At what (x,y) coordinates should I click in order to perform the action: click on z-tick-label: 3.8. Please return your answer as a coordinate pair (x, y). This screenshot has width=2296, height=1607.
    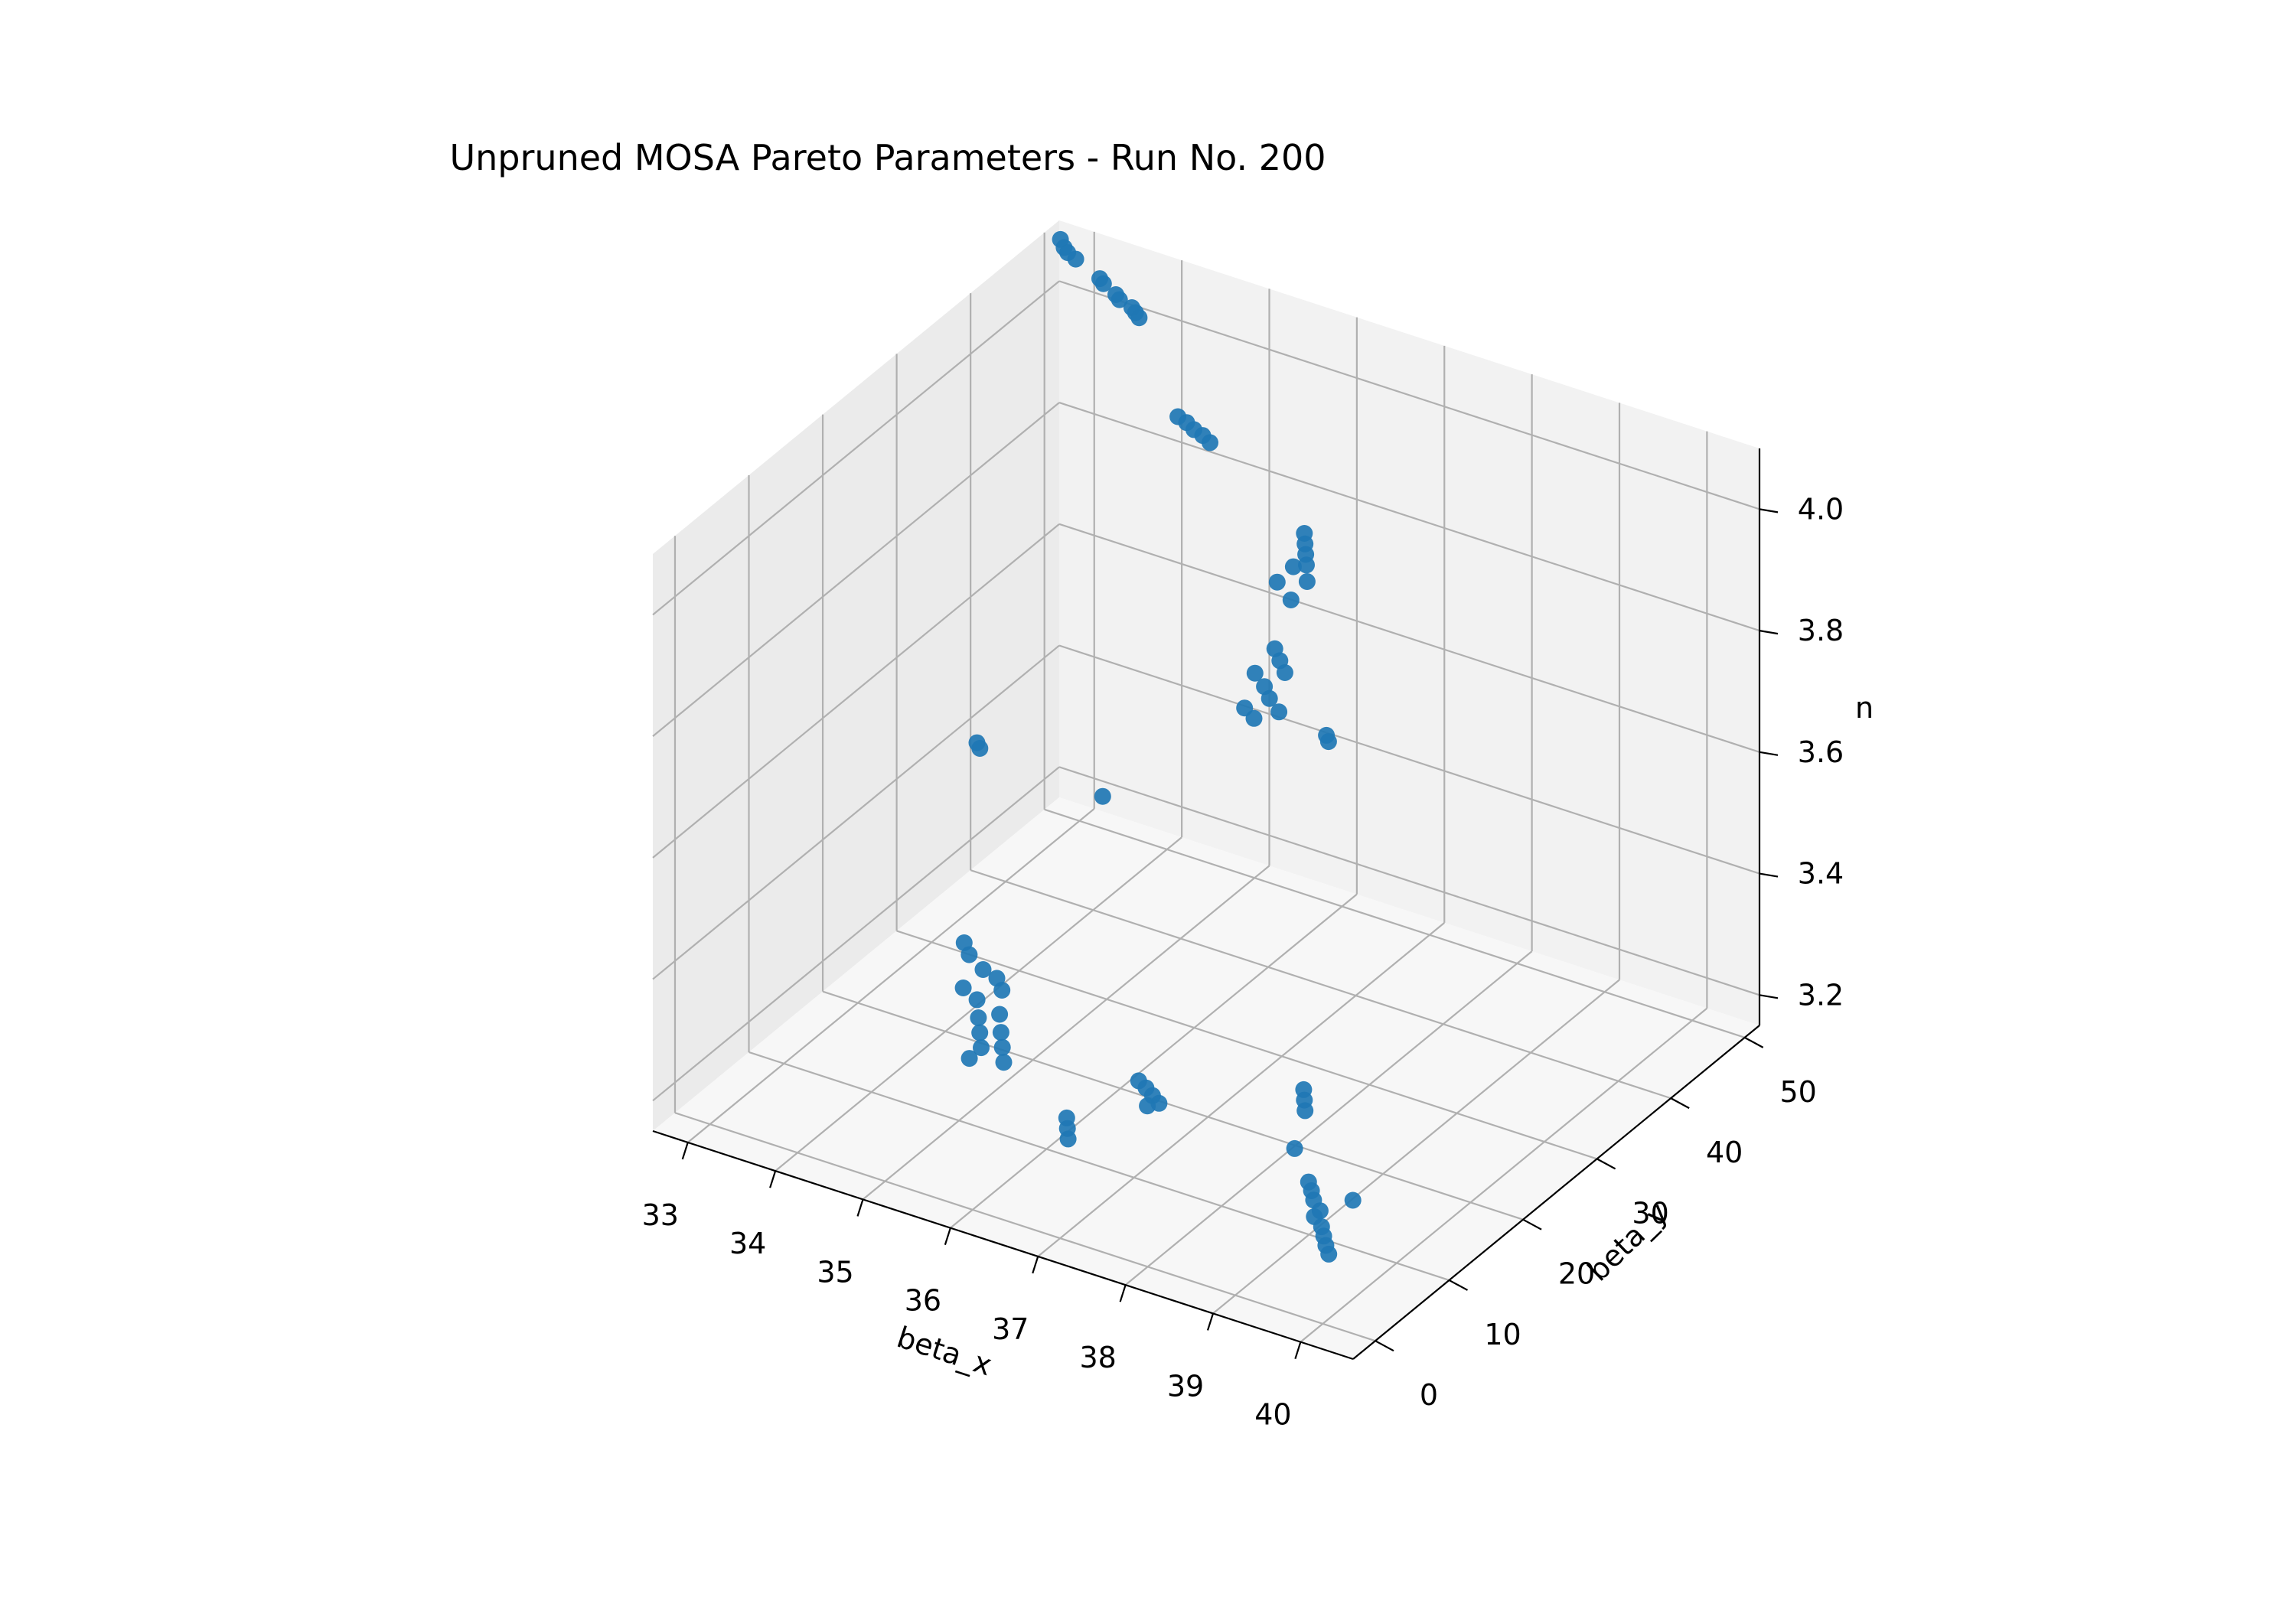
    Looking at the image, I should click on (1821, 630).